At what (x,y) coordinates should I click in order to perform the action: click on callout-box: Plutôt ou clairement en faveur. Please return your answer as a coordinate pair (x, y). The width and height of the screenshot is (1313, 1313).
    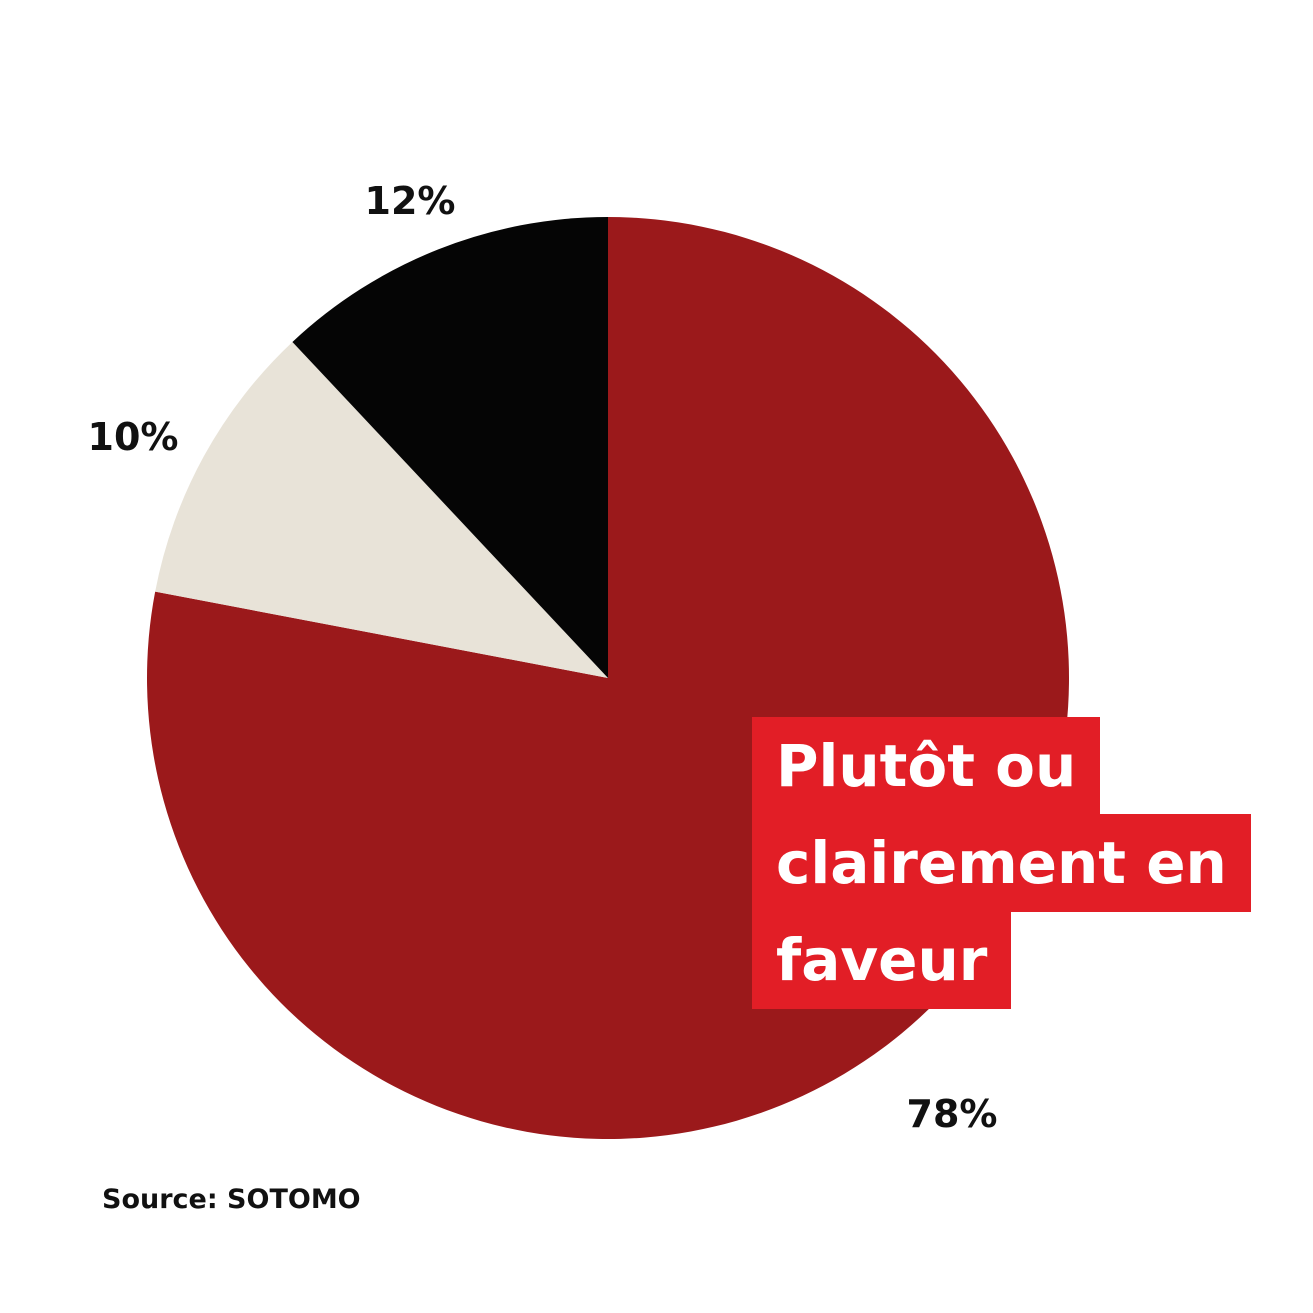
    Looking at the image, I should click on (1001, 863).